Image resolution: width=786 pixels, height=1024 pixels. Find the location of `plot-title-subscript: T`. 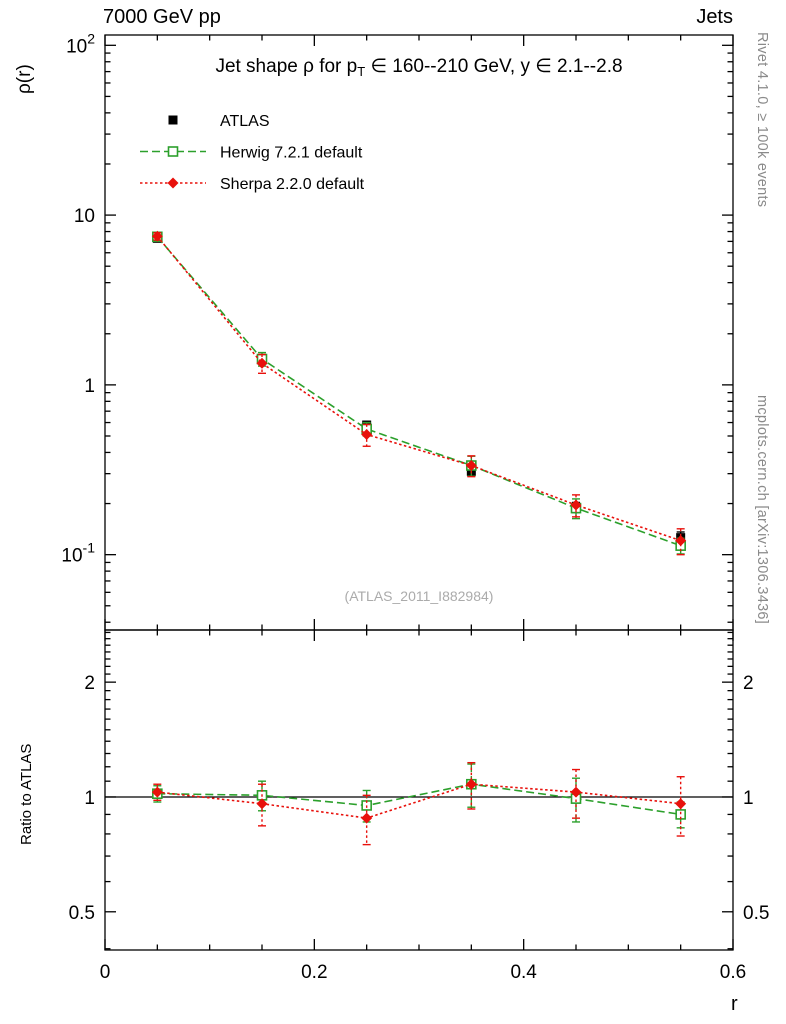

plot-title-subscript: T is located at coordinates (361, 71).